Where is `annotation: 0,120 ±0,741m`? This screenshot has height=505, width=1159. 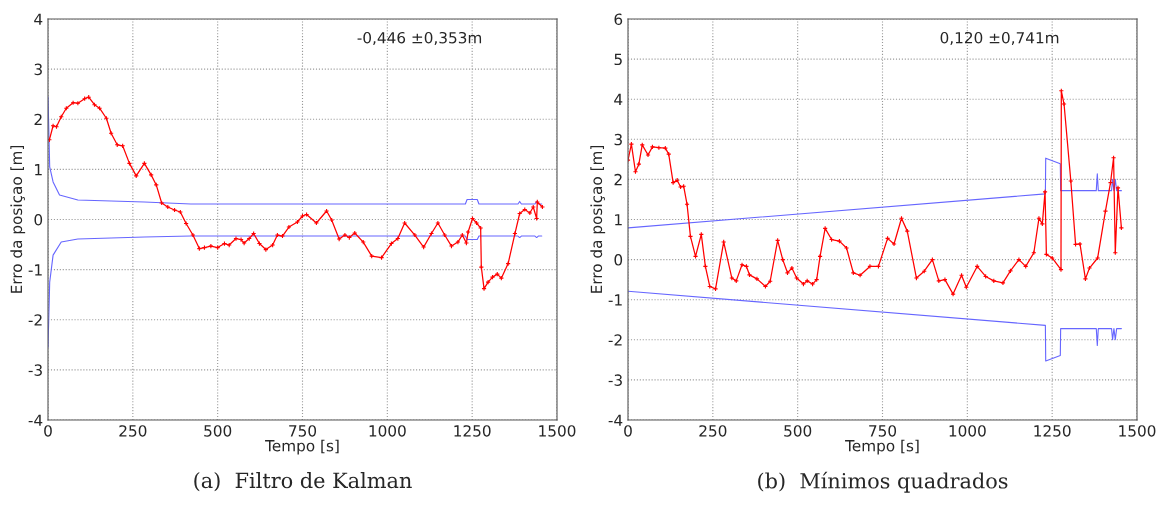 annotation: 0,120 ±0,741m is located at coordinates (999, 38).